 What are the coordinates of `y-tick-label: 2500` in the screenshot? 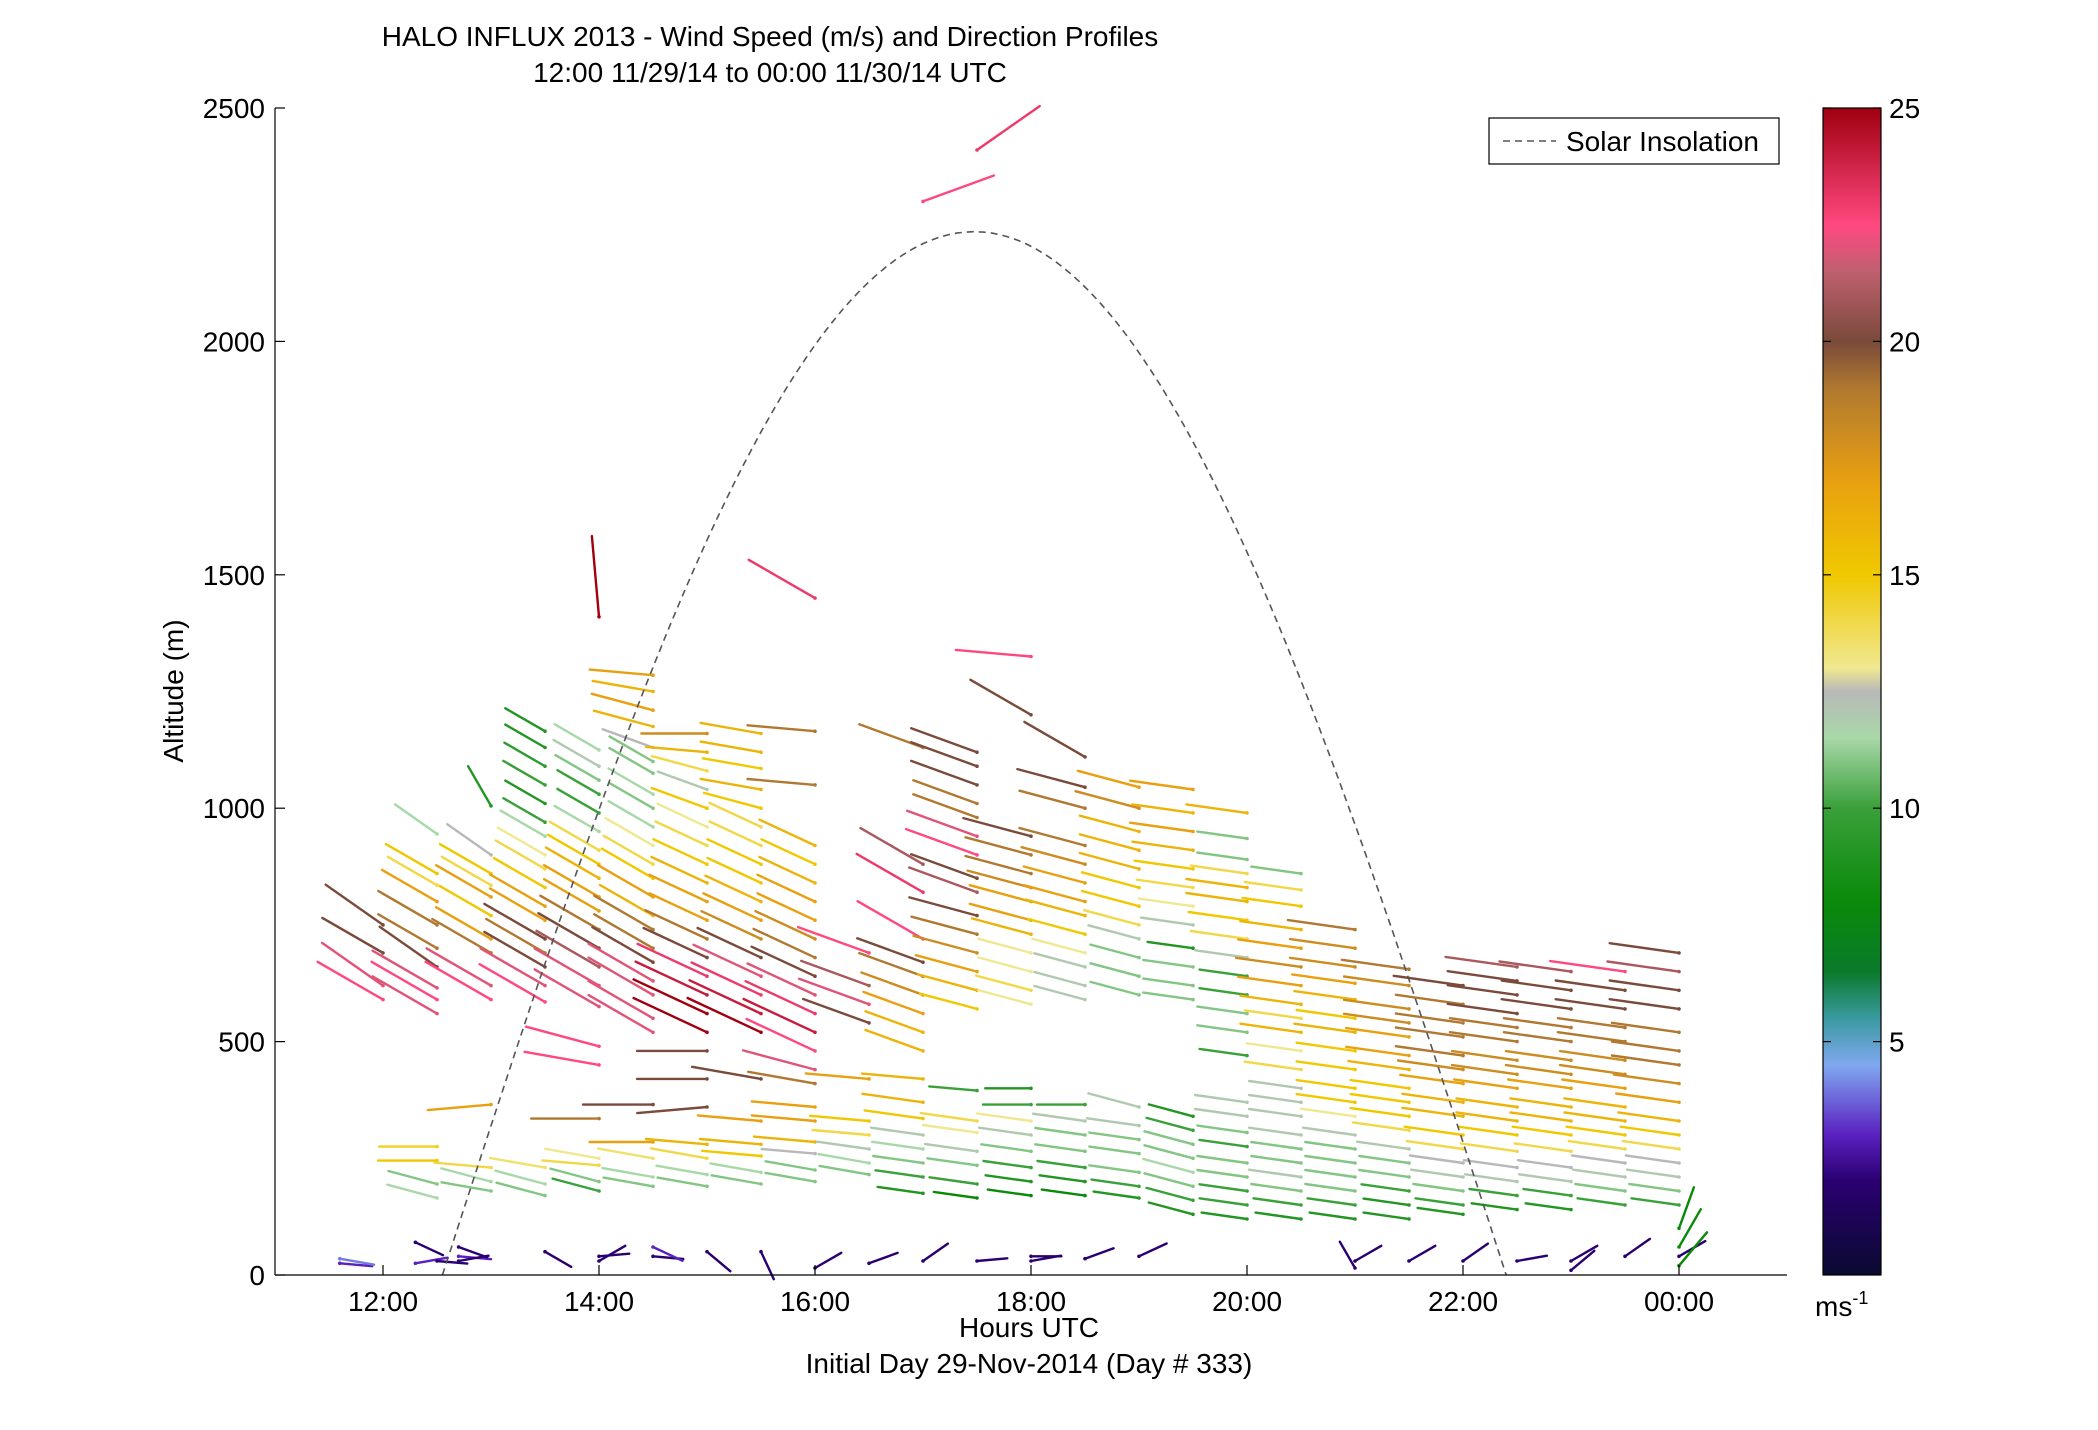 It's located at (234, 108).